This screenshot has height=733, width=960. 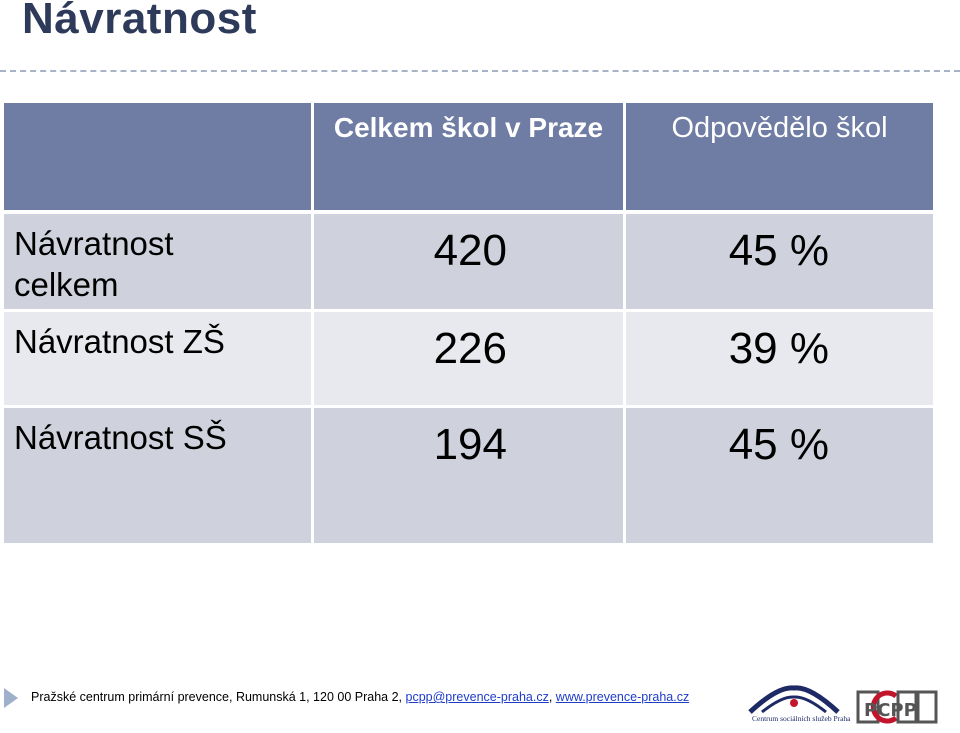 I want to click on row-label-line1: Návratnost, so click(x=94, y=243).